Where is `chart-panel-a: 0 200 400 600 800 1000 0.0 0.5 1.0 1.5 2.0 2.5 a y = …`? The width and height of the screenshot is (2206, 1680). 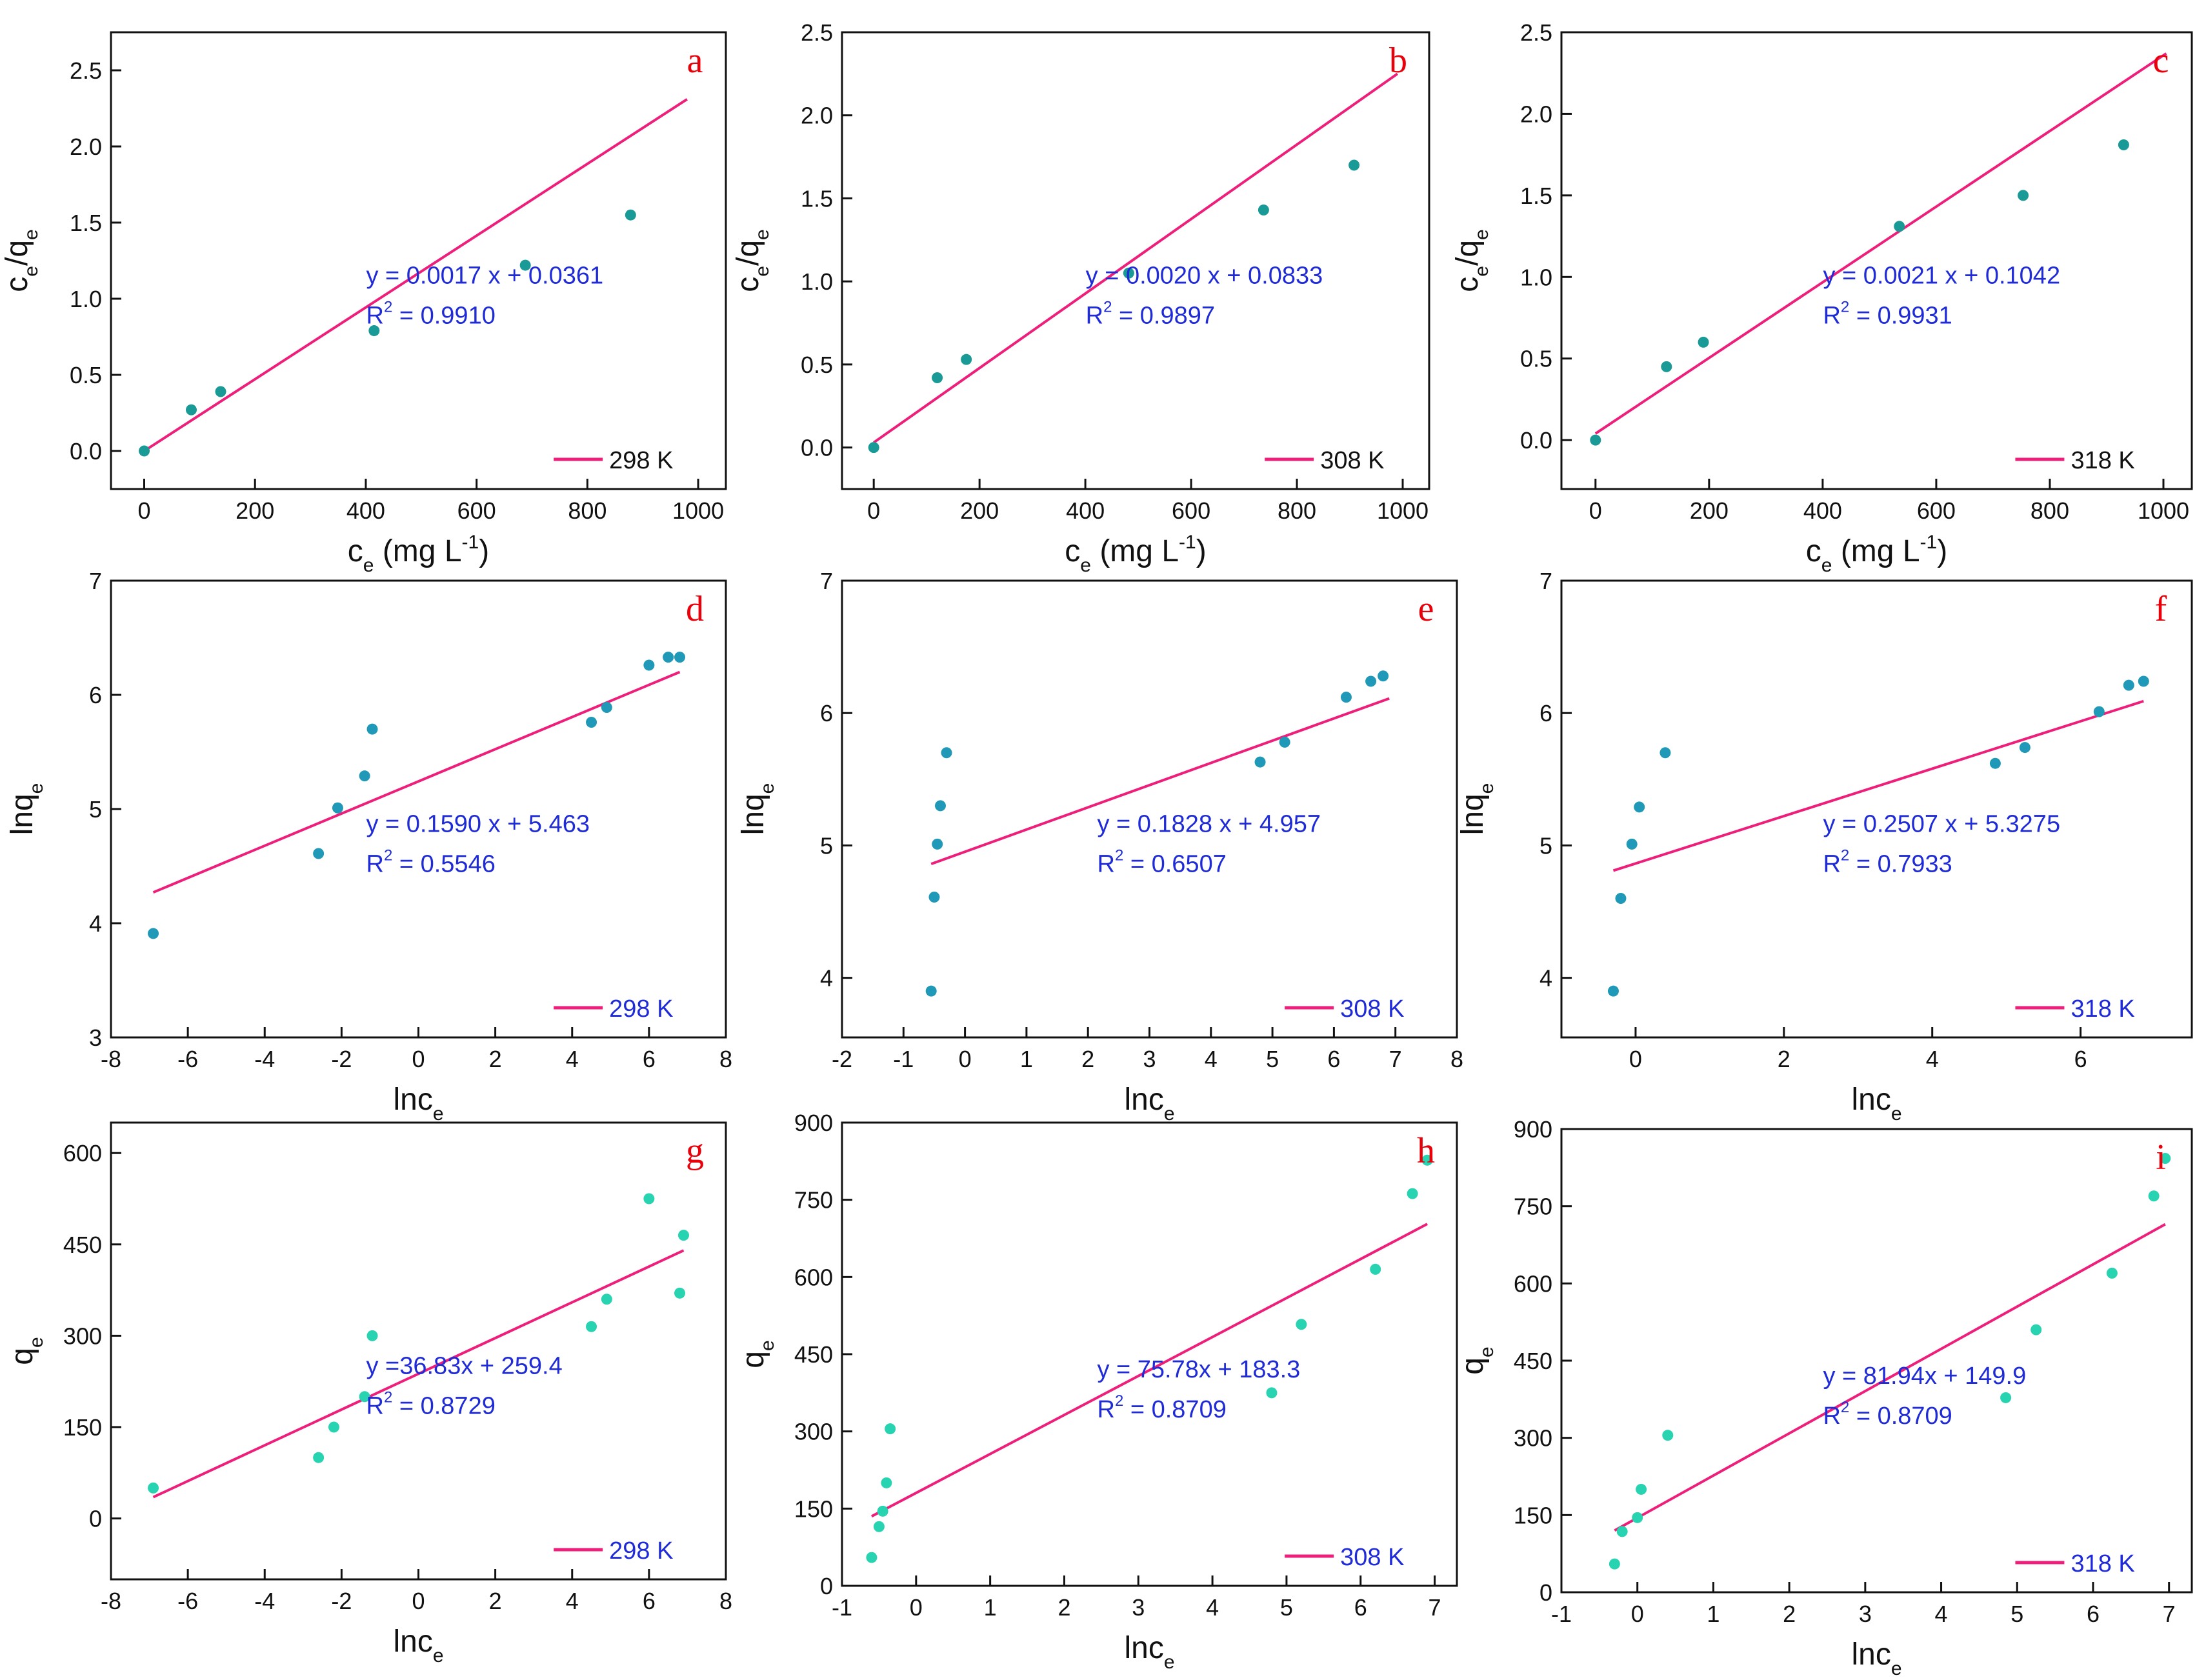
chart-panel-a: 0 200 400 600 800 1000 0.0 0.5 1.0 1.5 2.0 2.5 a y = … is located at coordinates (363, 303).